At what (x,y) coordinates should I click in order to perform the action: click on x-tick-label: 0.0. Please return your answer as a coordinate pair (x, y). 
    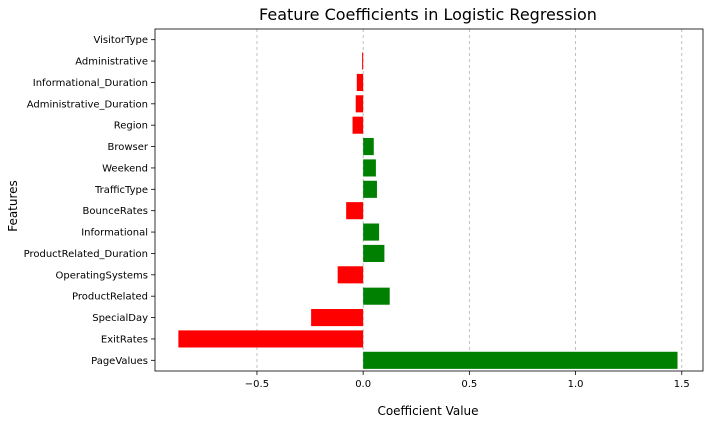
    Looking at the image, I should click on (363, 384).